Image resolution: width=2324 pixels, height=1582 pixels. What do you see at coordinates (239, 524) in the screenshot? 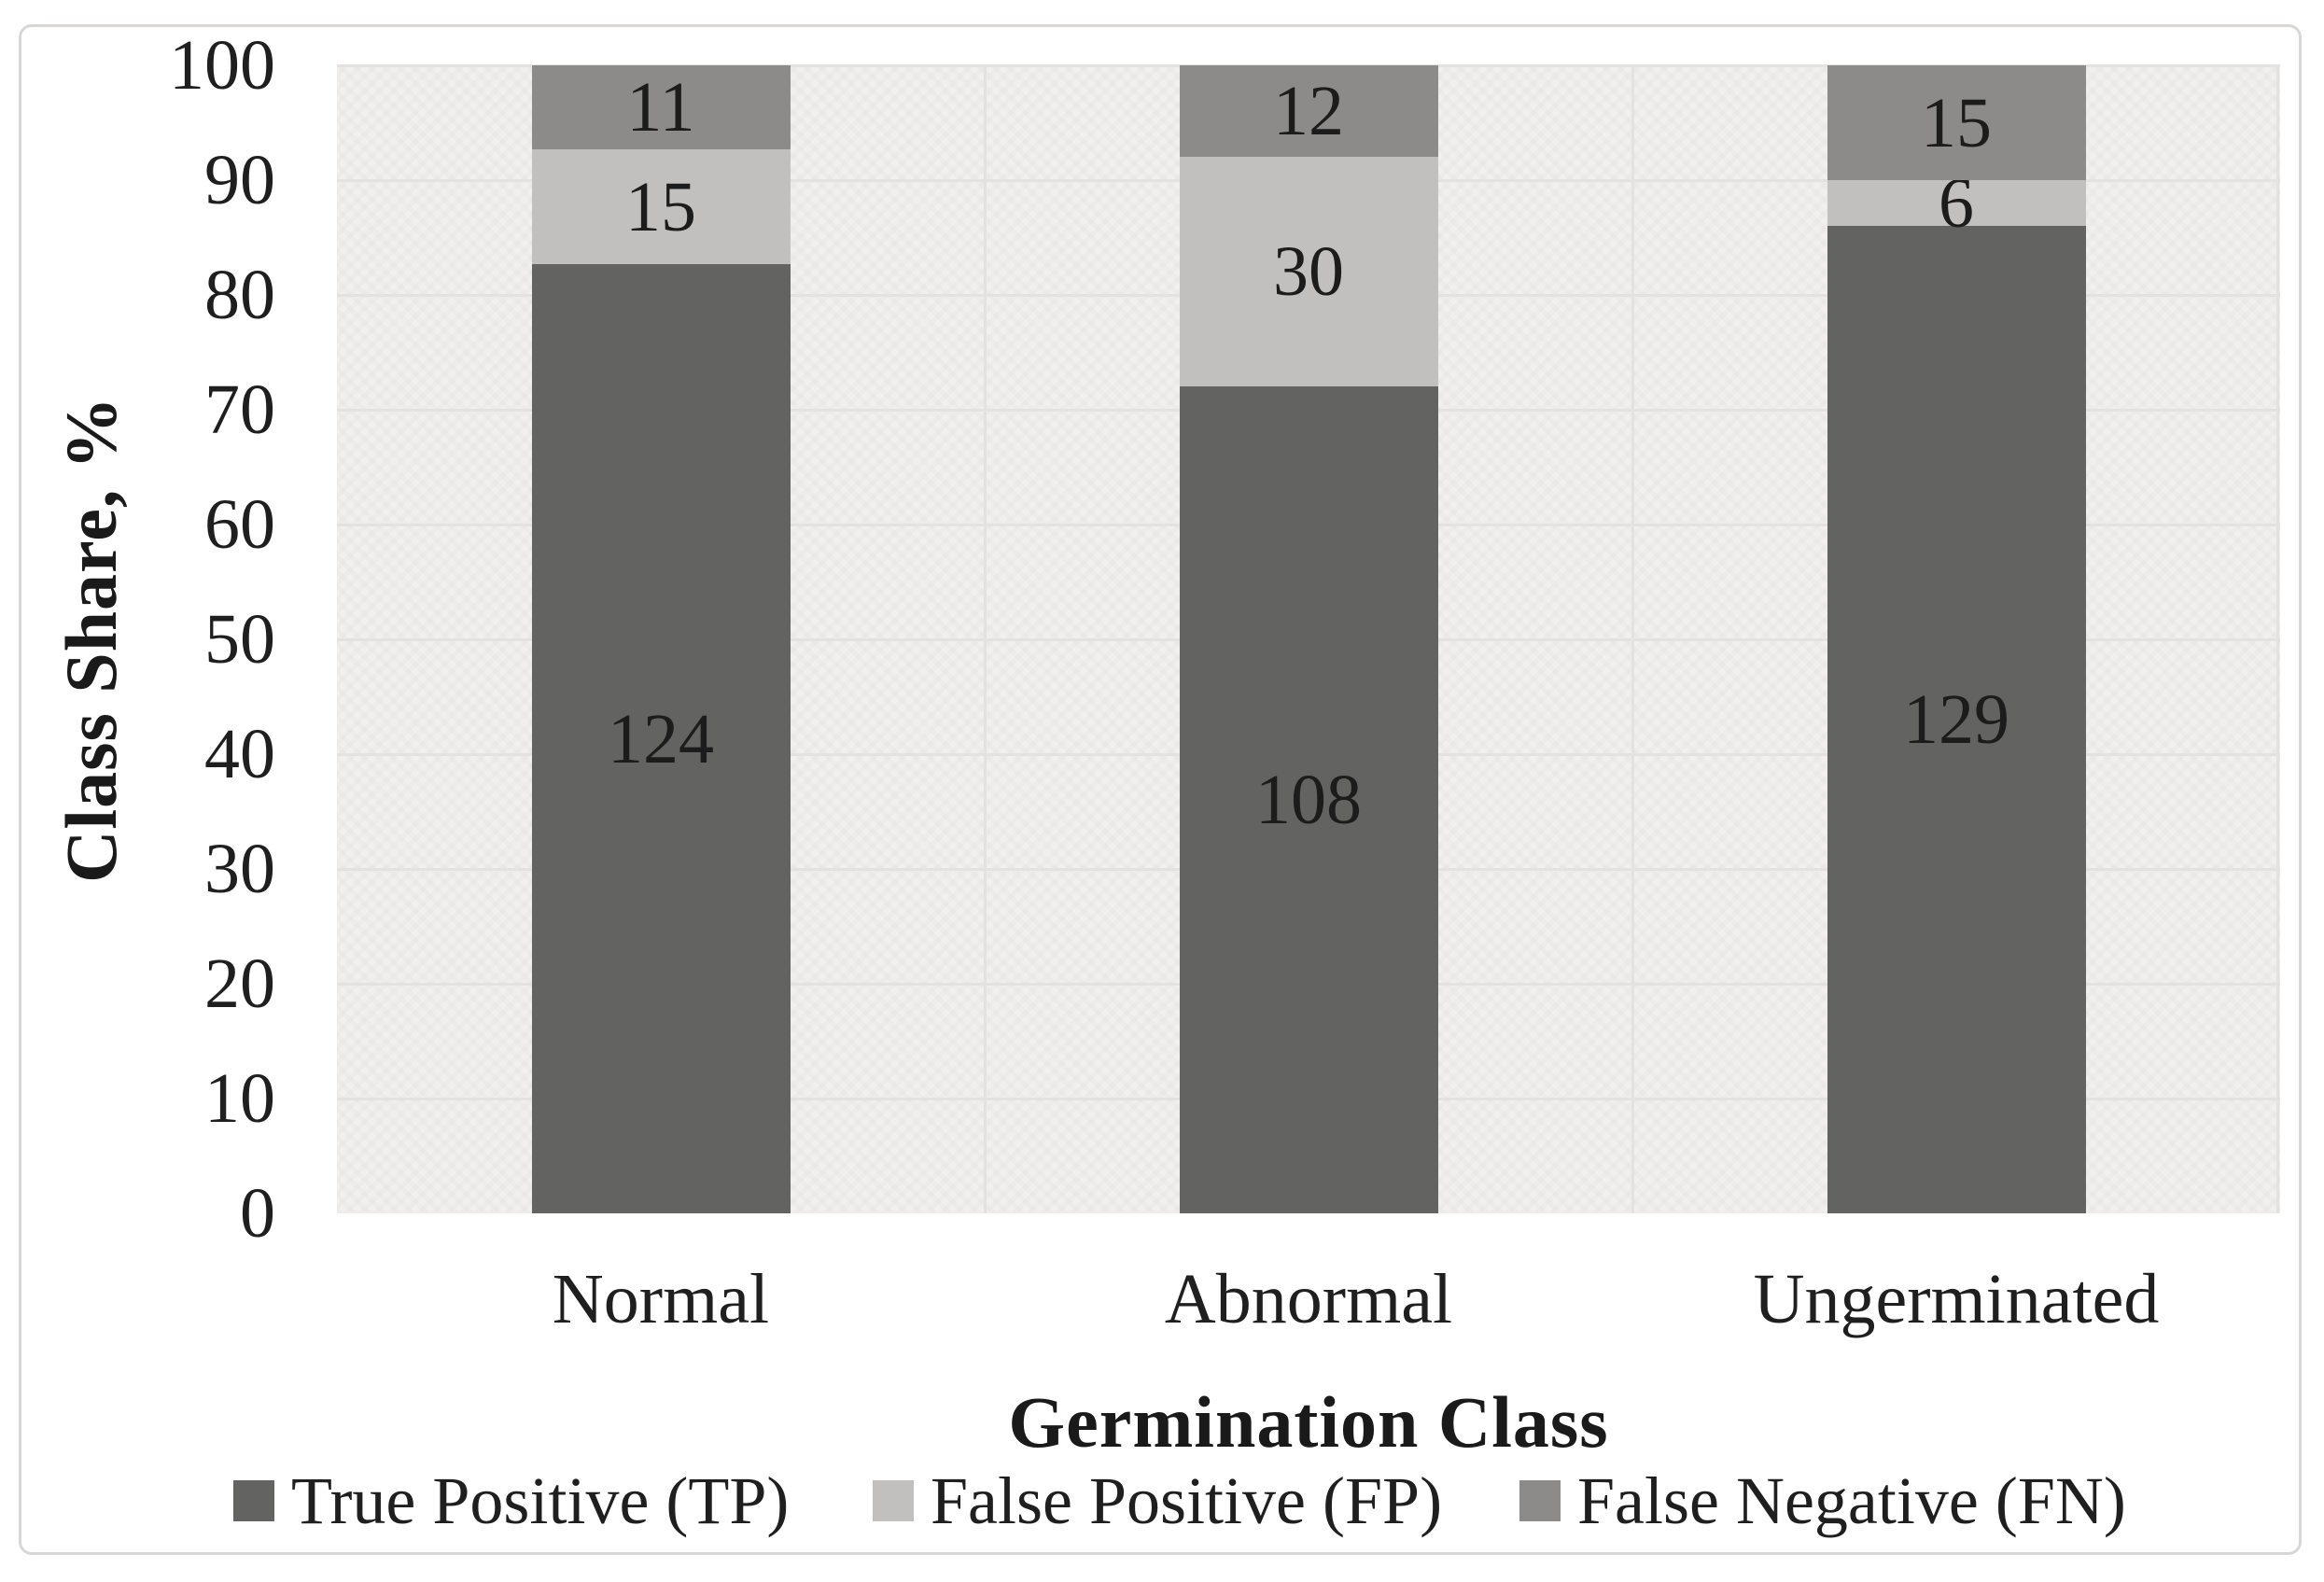
I see `y-tick-label-60: 60` at bounding box center [239, 524].